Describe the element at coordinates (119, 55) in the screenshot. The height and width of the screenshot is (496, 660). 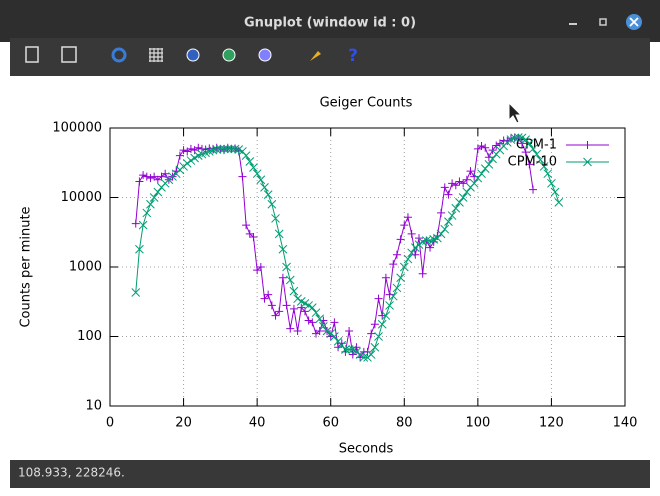
I see `replot-icon` at that location.